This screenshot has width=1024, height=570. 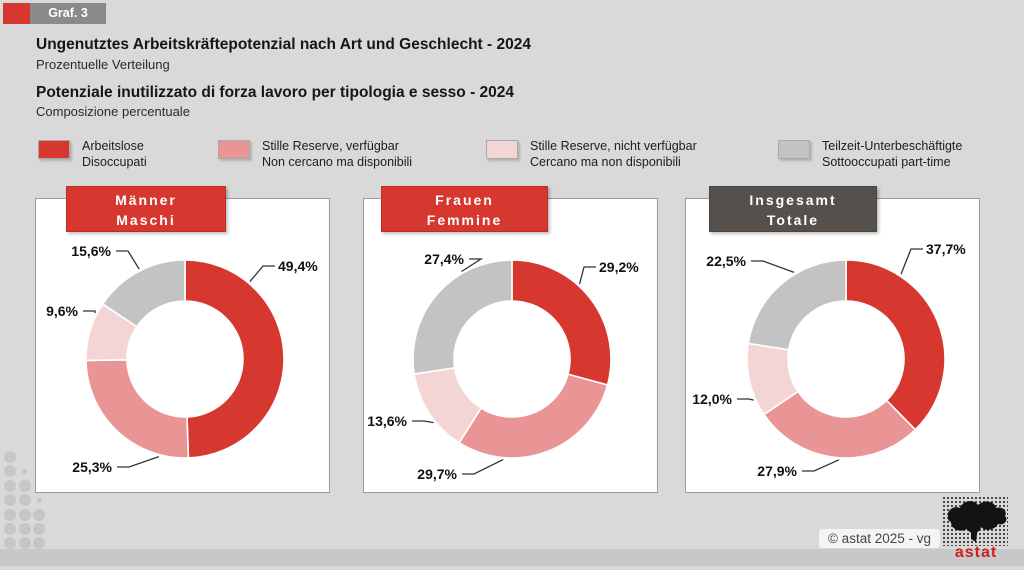 What do you see at coordinates (726, 261) in the screenshot?
I see `segment-value-label: 22,5%` at bounding box center [726, 261].